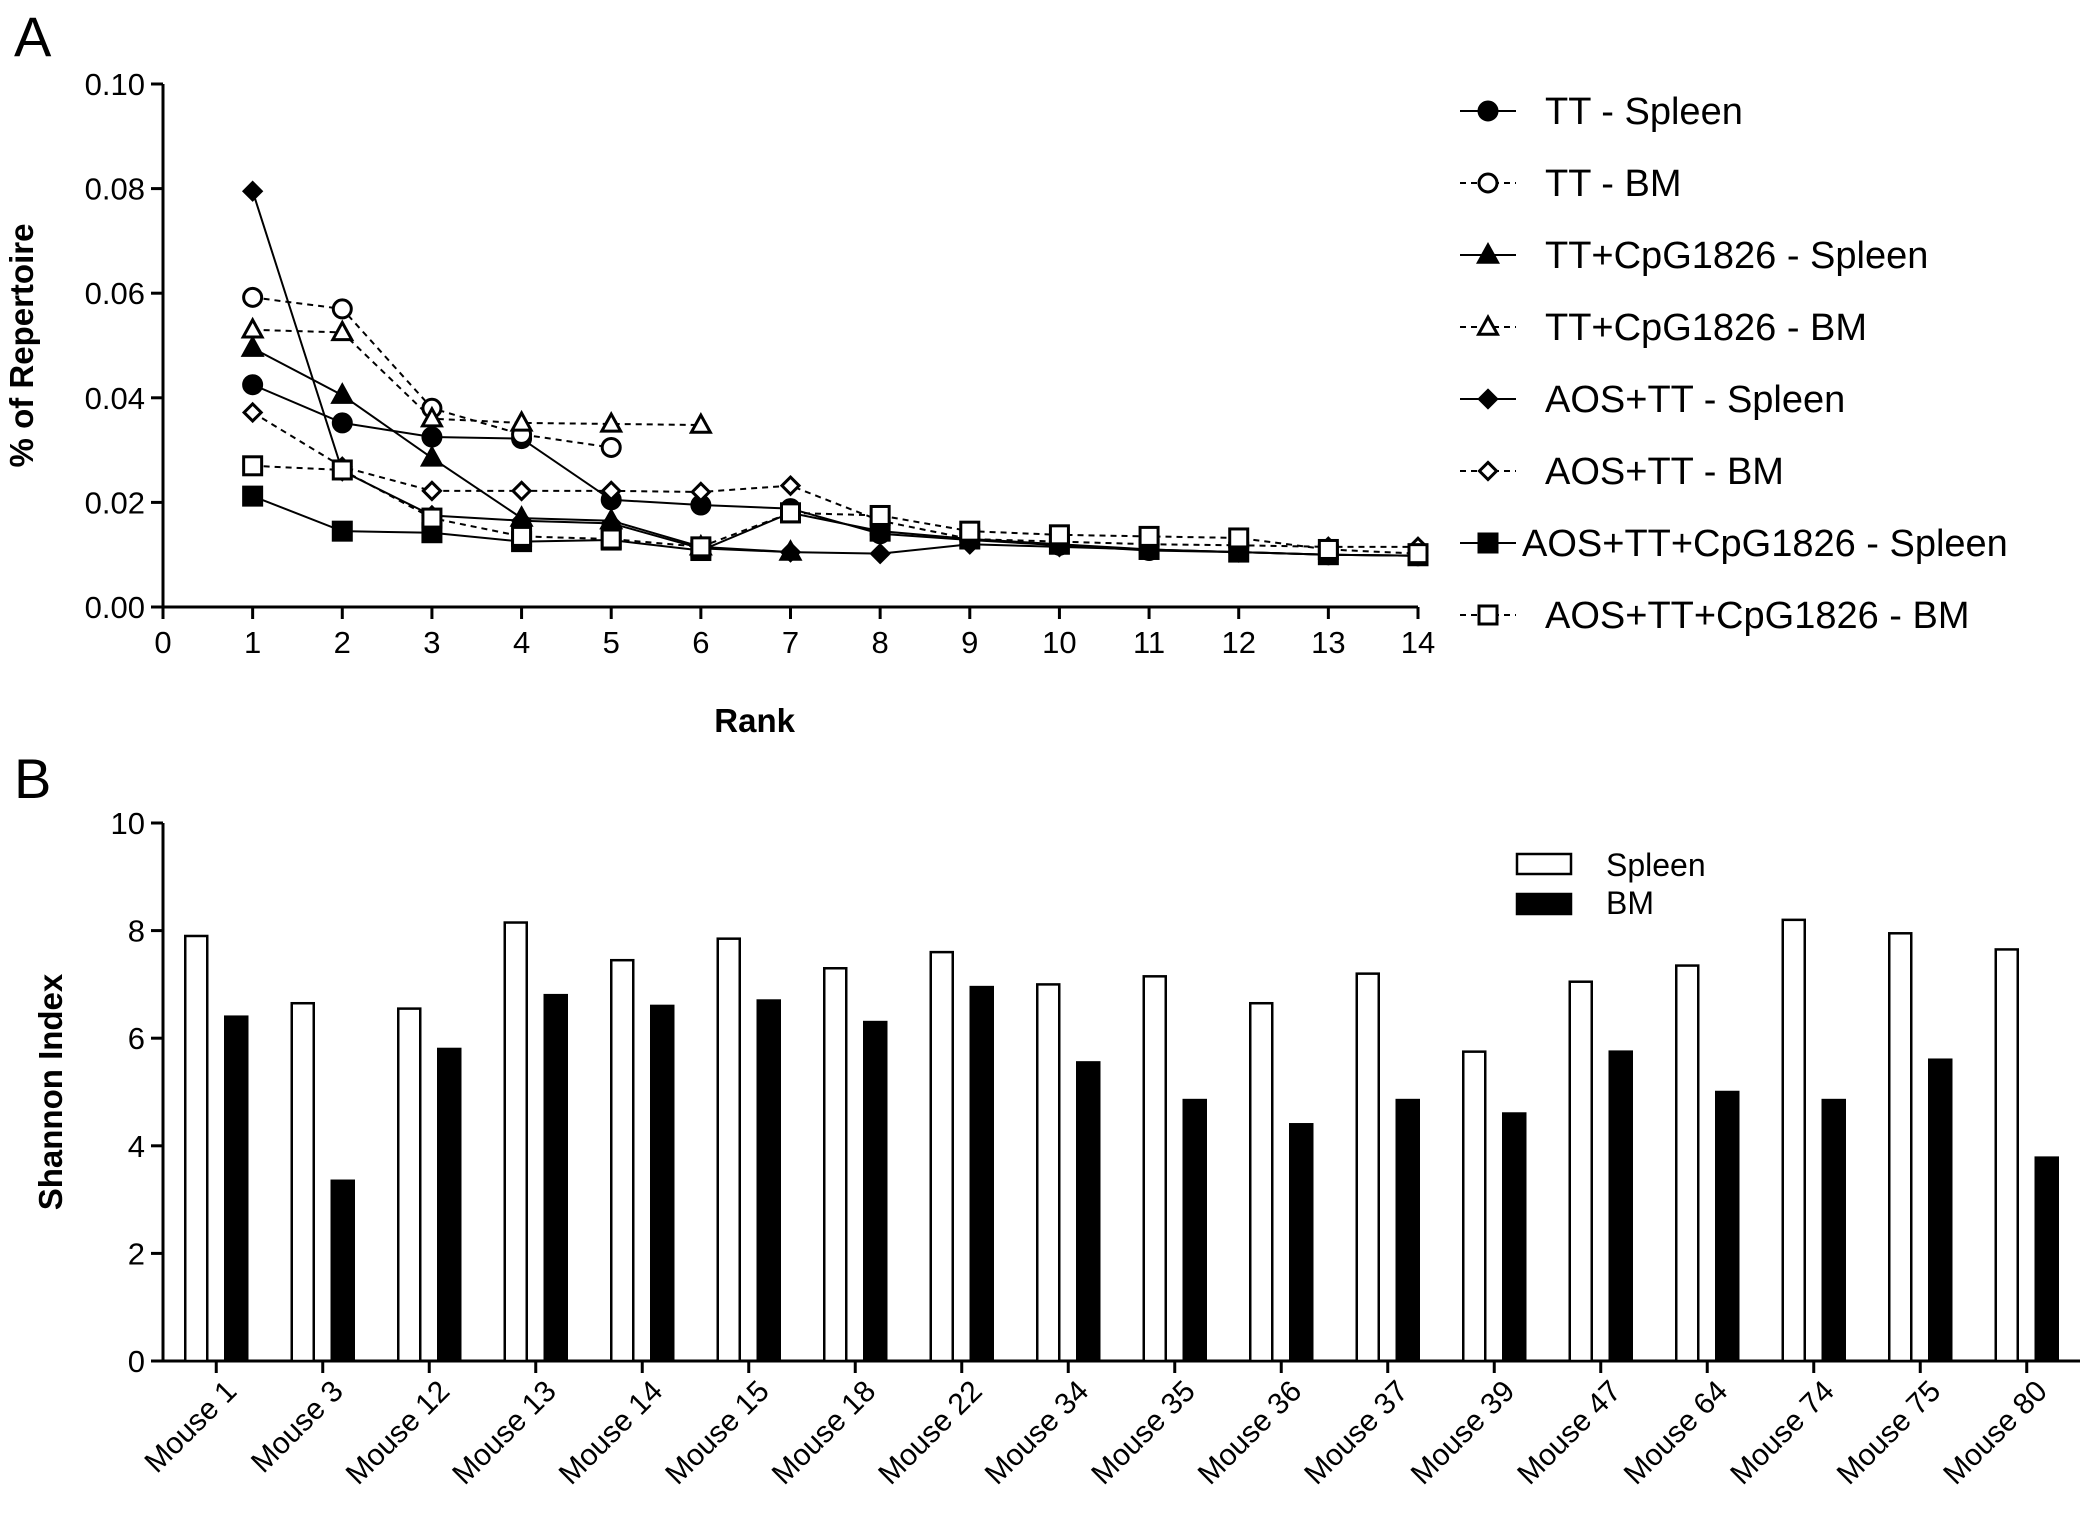 The height and width of the screenshot is (1540, 2085). I want to click on legend-marker-tt-cpg1826-bm, so click(1488, 324).